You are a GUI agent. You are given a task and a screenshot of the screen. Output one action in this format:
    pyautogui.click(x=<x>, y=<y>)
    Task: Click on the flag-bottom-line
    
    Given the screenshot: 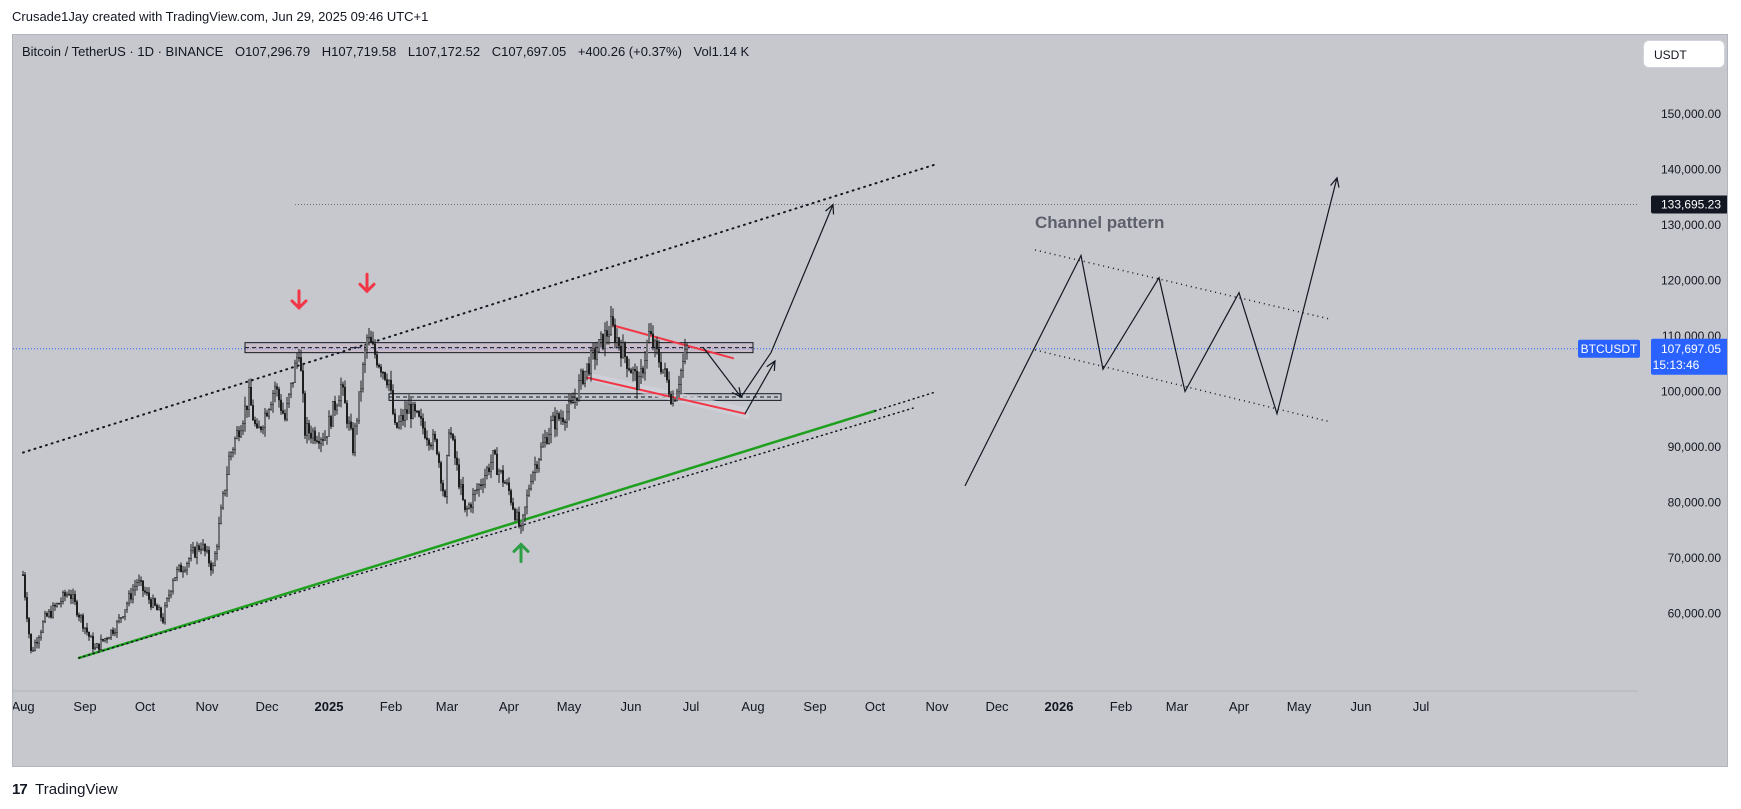 What is the action you would take?
    pyautogui.click(x=666, y=395)
    